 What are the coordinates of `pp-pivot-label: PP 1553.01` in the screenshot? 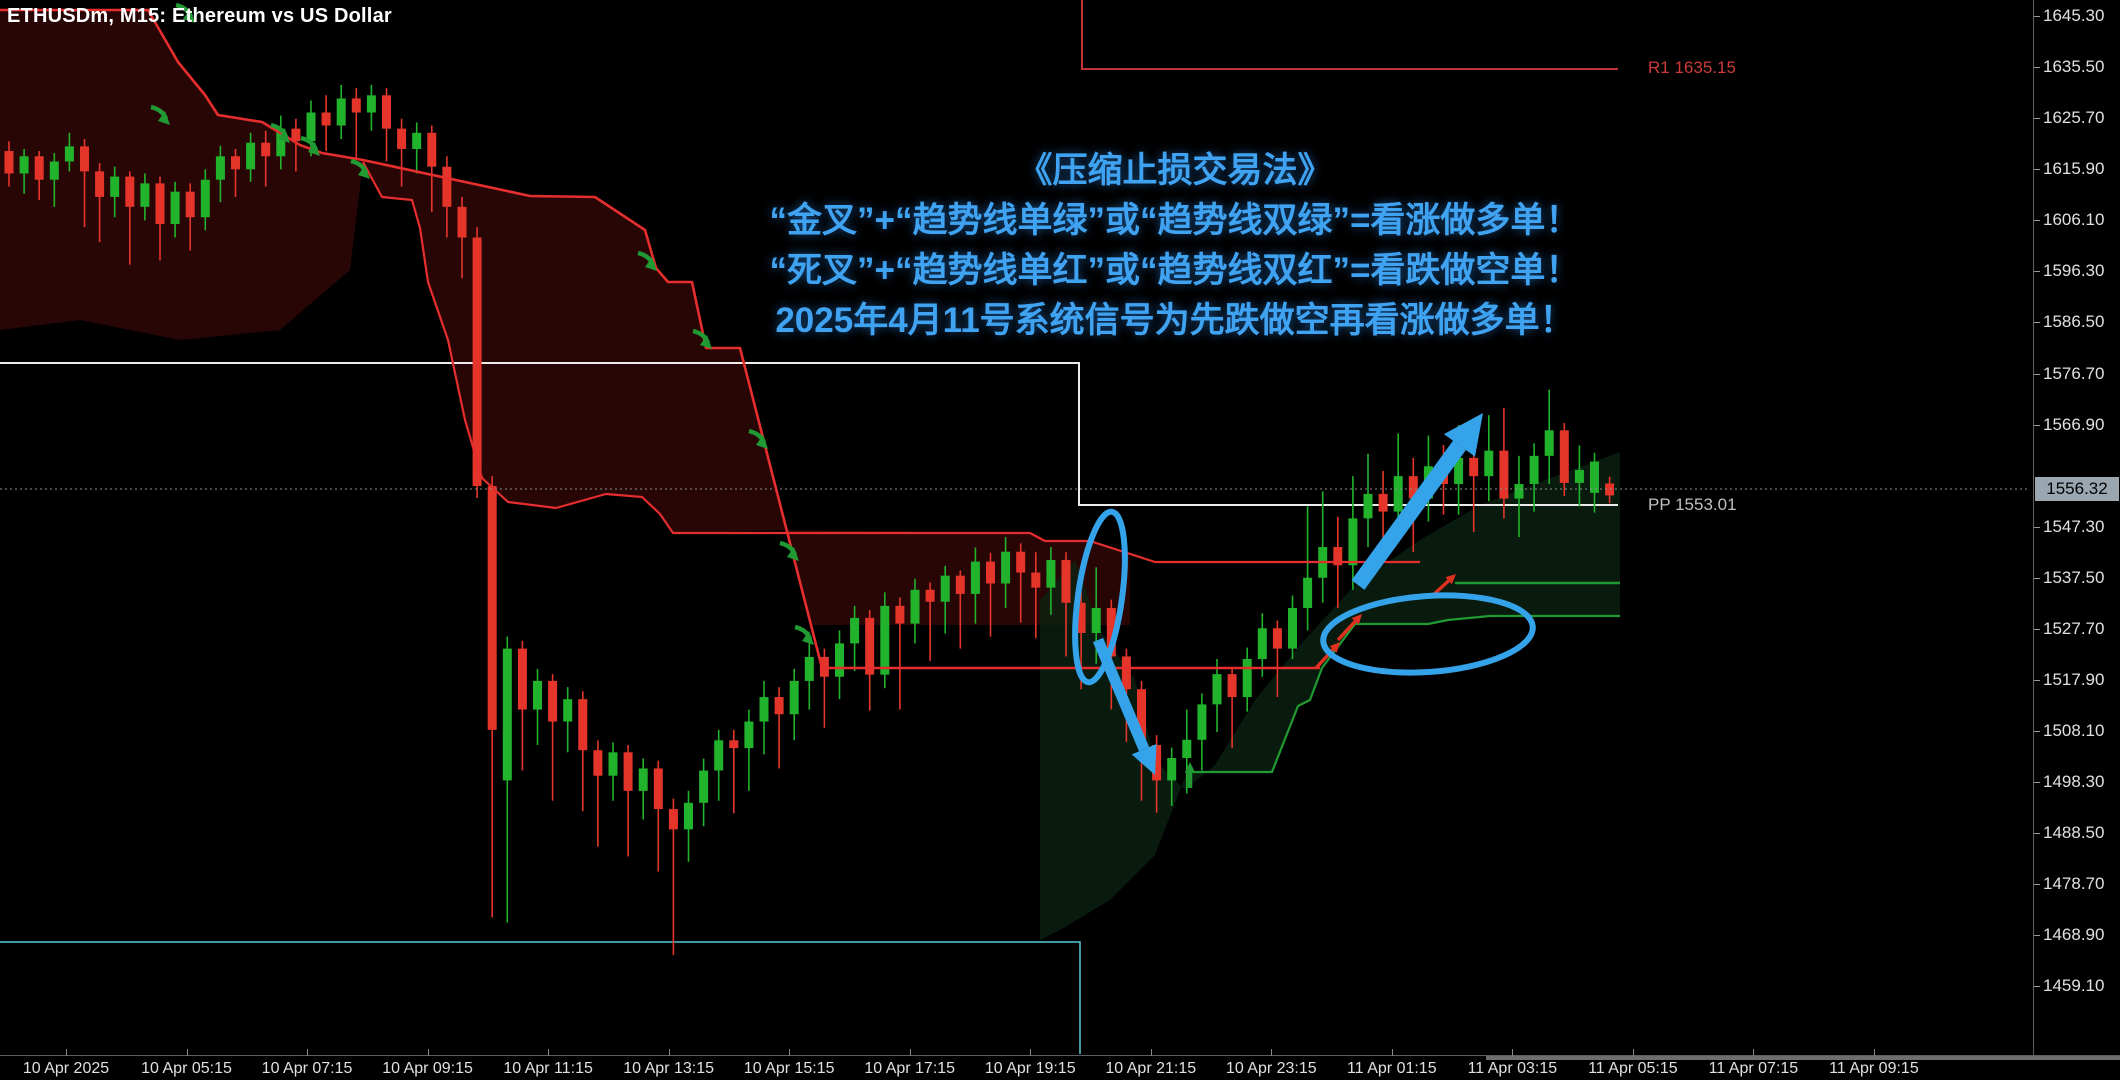 It's located at (1692, 504).